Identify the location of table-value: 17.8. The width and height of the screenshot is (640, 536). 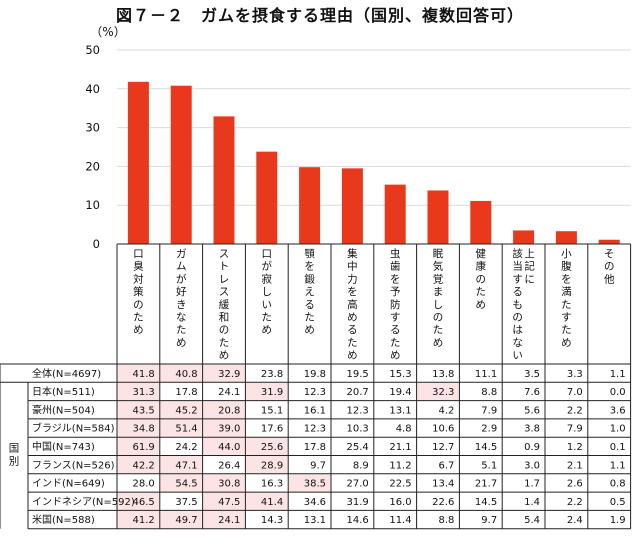
(315, 447).